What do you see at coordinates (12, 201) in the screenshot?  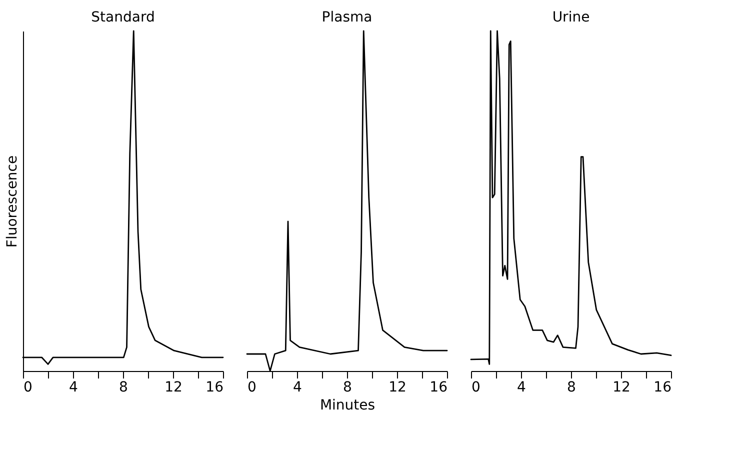 I see `y-axis-title: Fluorescence` at bounding box center [12, 201].